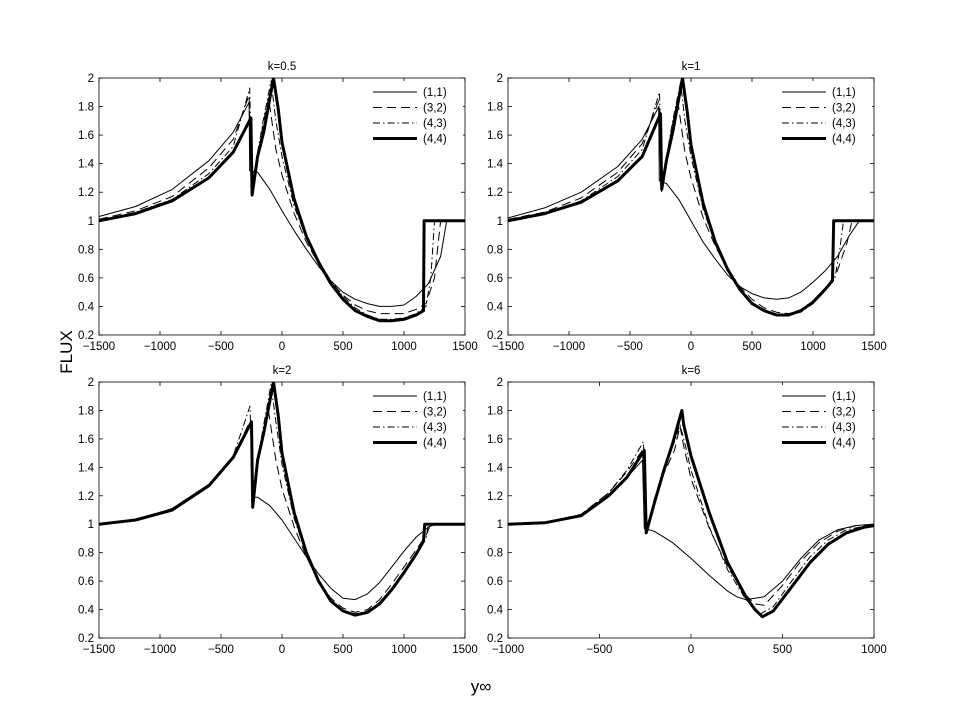  I want to click on chart-title: k=0.5, so click(282, 67).